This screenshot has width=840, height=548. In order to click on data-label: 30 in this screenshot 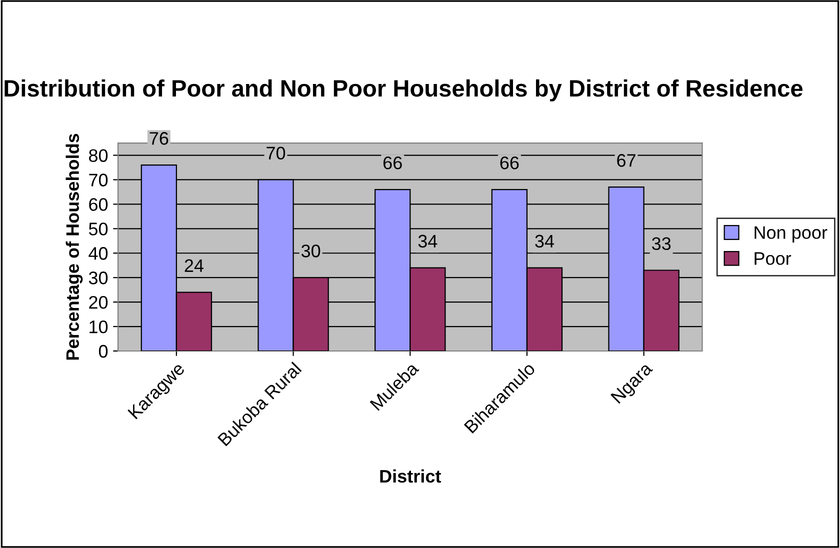, I will do `click(310, 251)`.